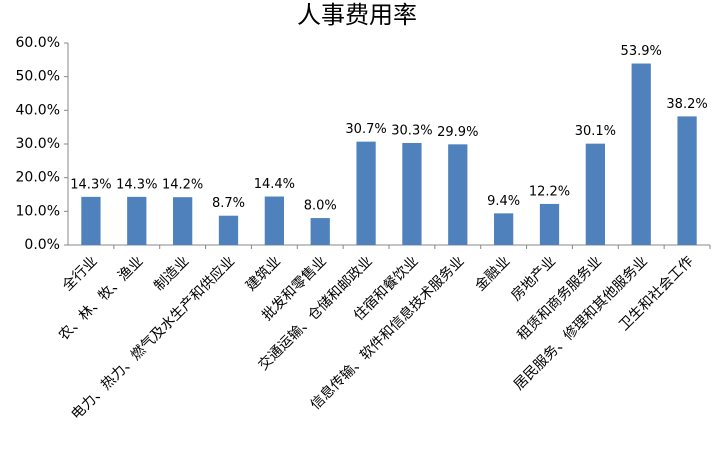  Describe the element at coordinates (263, 273) in the screenshot. I see `x-tick-label: 建筑业` at that location.